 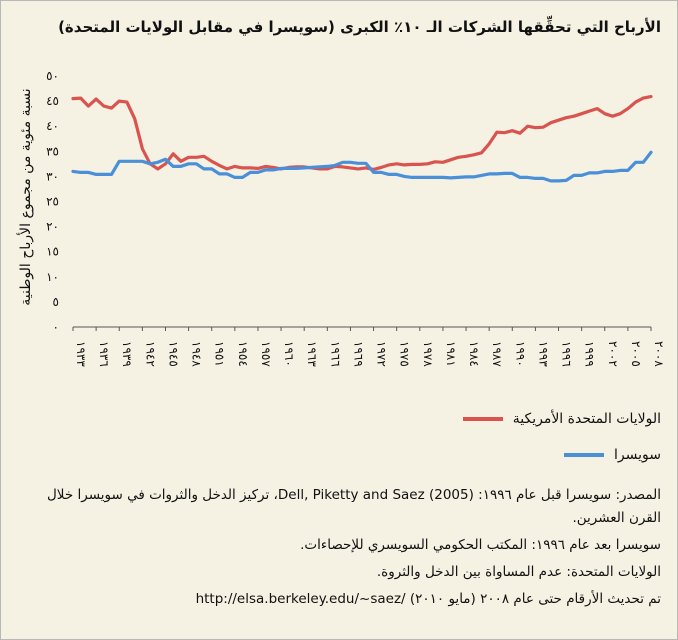 What do you see at coordinates (659, 354) in the screenshot?
I see `x-tick-label: ٢٠٠٨` at bounding box center [659, 354].